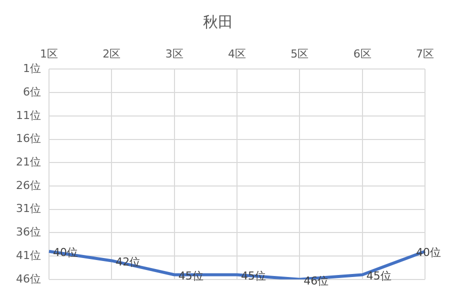 The height and width of the screenshot is (302, 450). What do you see at coordinates (28, 115) in the screenshot?
I see `y-tick-label: 11位` at bounding box center [28, 115].